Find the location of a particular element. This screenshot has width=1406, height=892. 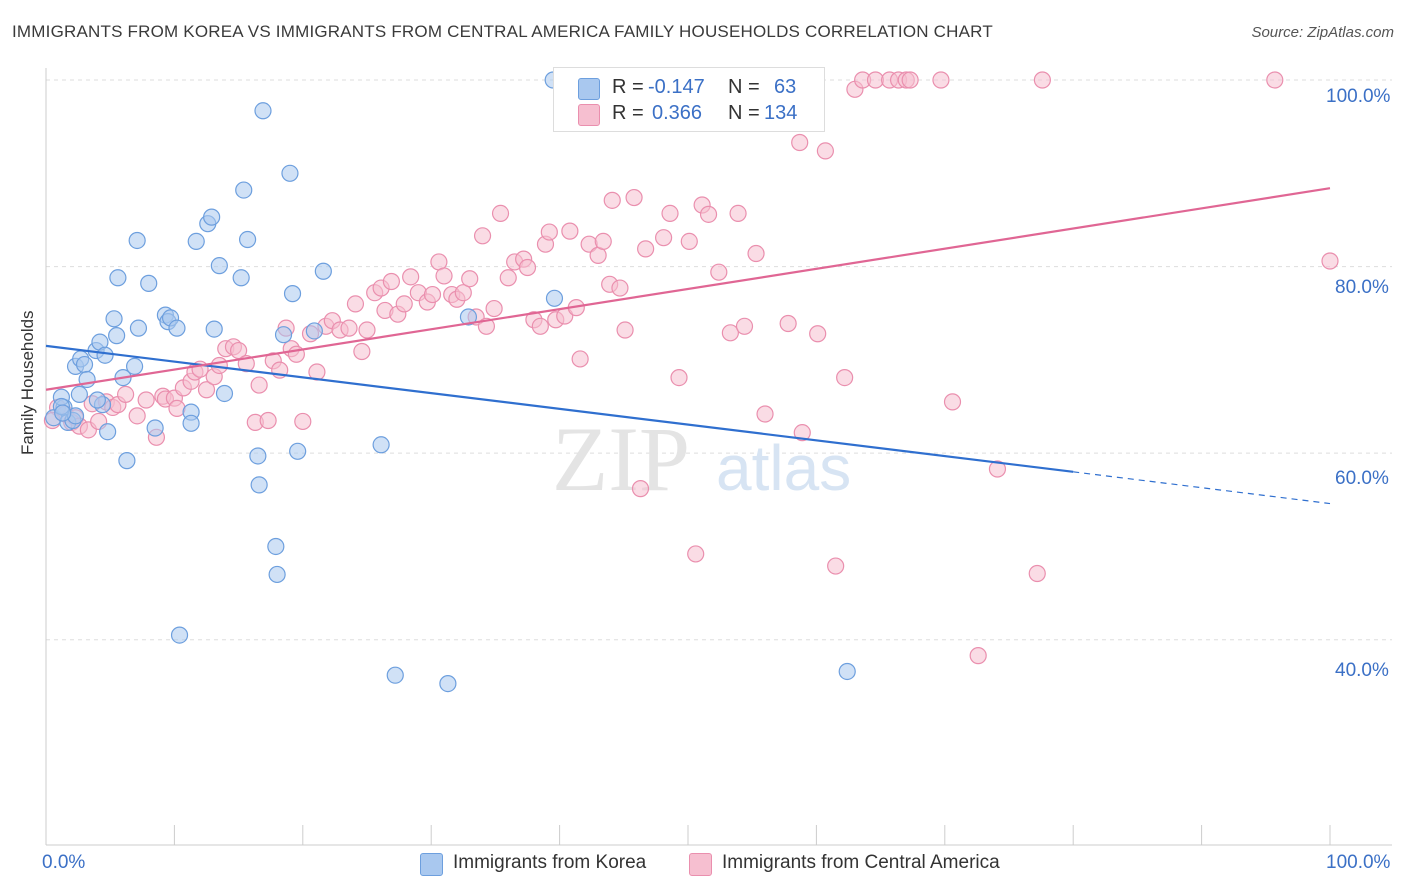

central-america-swatch is located at coordinates (589, 115).